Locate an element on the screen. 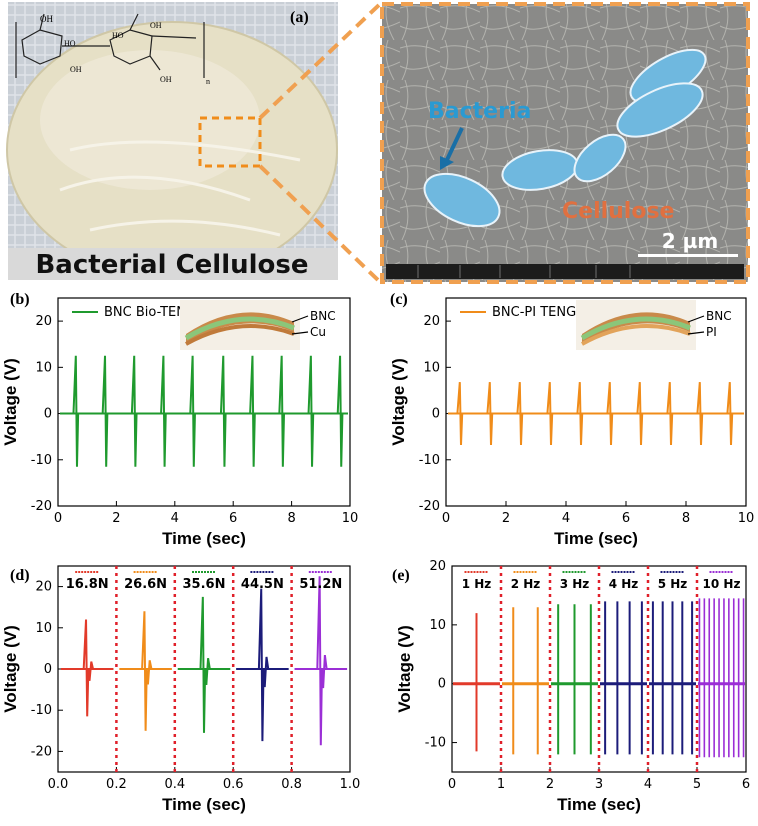 The width and height of the screenshot is (758, 826). bacteria-label: Bacteria is located at coordinates (479, 111).